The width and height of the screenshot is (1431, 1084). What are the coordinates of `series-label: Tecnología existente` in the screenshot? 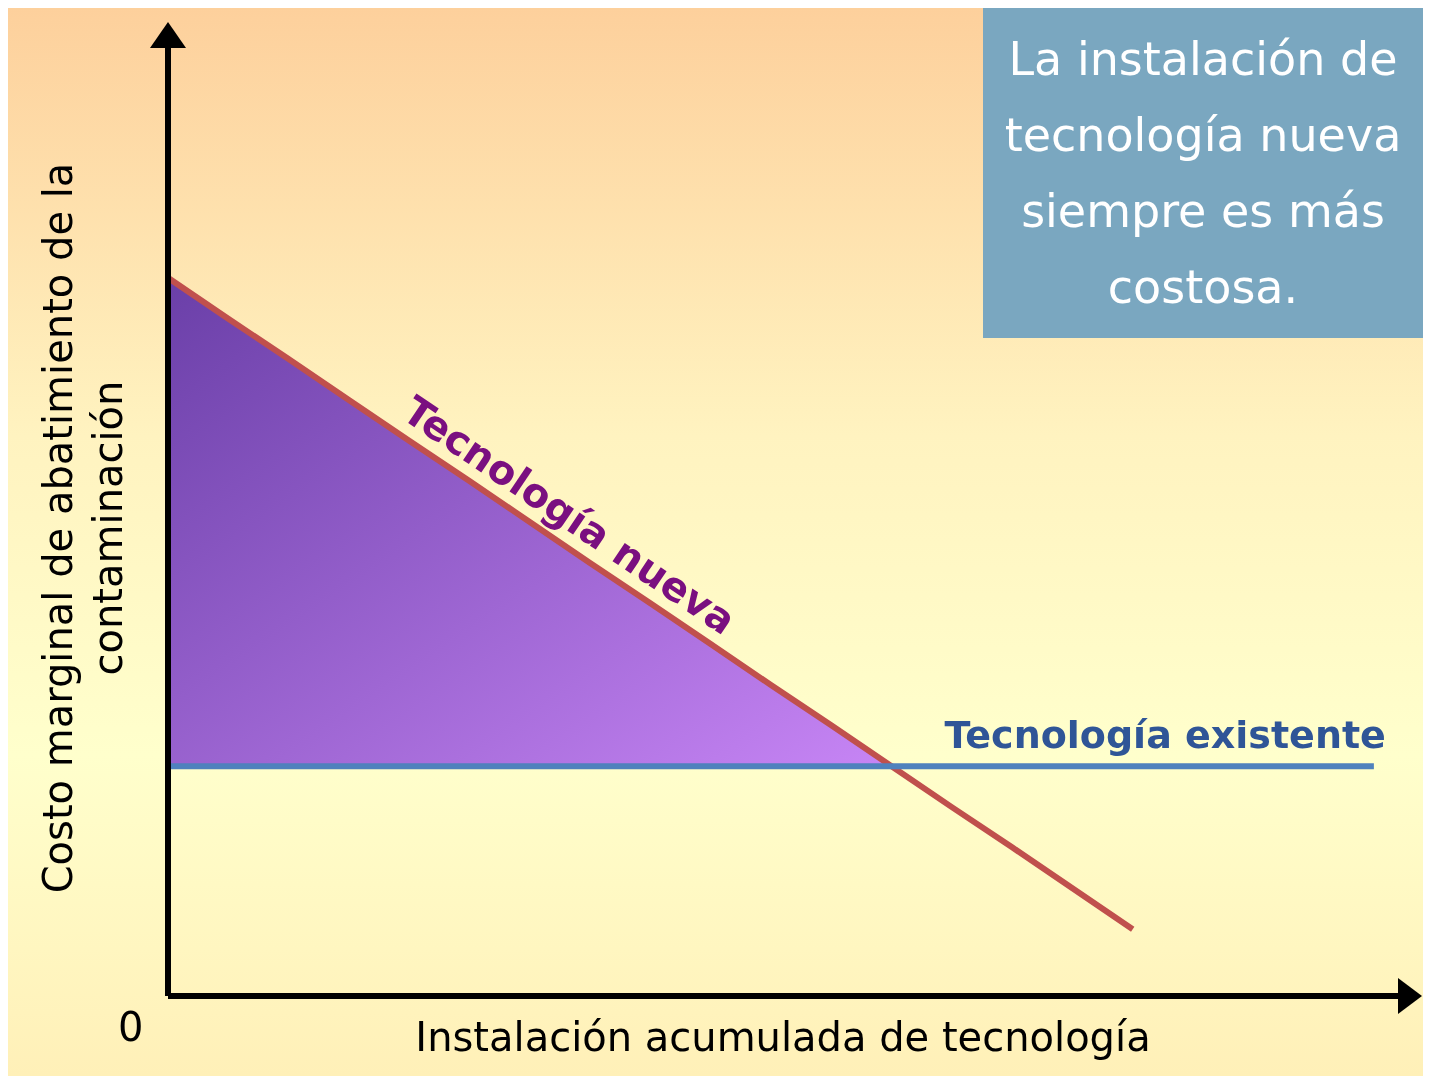 It's located at (1165, 735).